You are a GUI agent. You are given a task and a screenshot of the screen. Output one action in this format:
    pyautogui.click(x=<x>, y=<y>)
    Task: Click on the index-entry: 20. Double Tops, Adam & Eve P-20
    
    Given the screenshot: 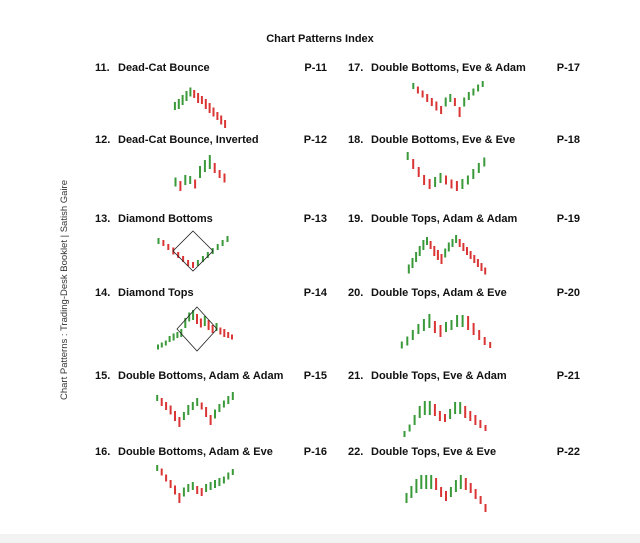 What is the action you would take?
    pyautogui.click(x=464, y=322)
    